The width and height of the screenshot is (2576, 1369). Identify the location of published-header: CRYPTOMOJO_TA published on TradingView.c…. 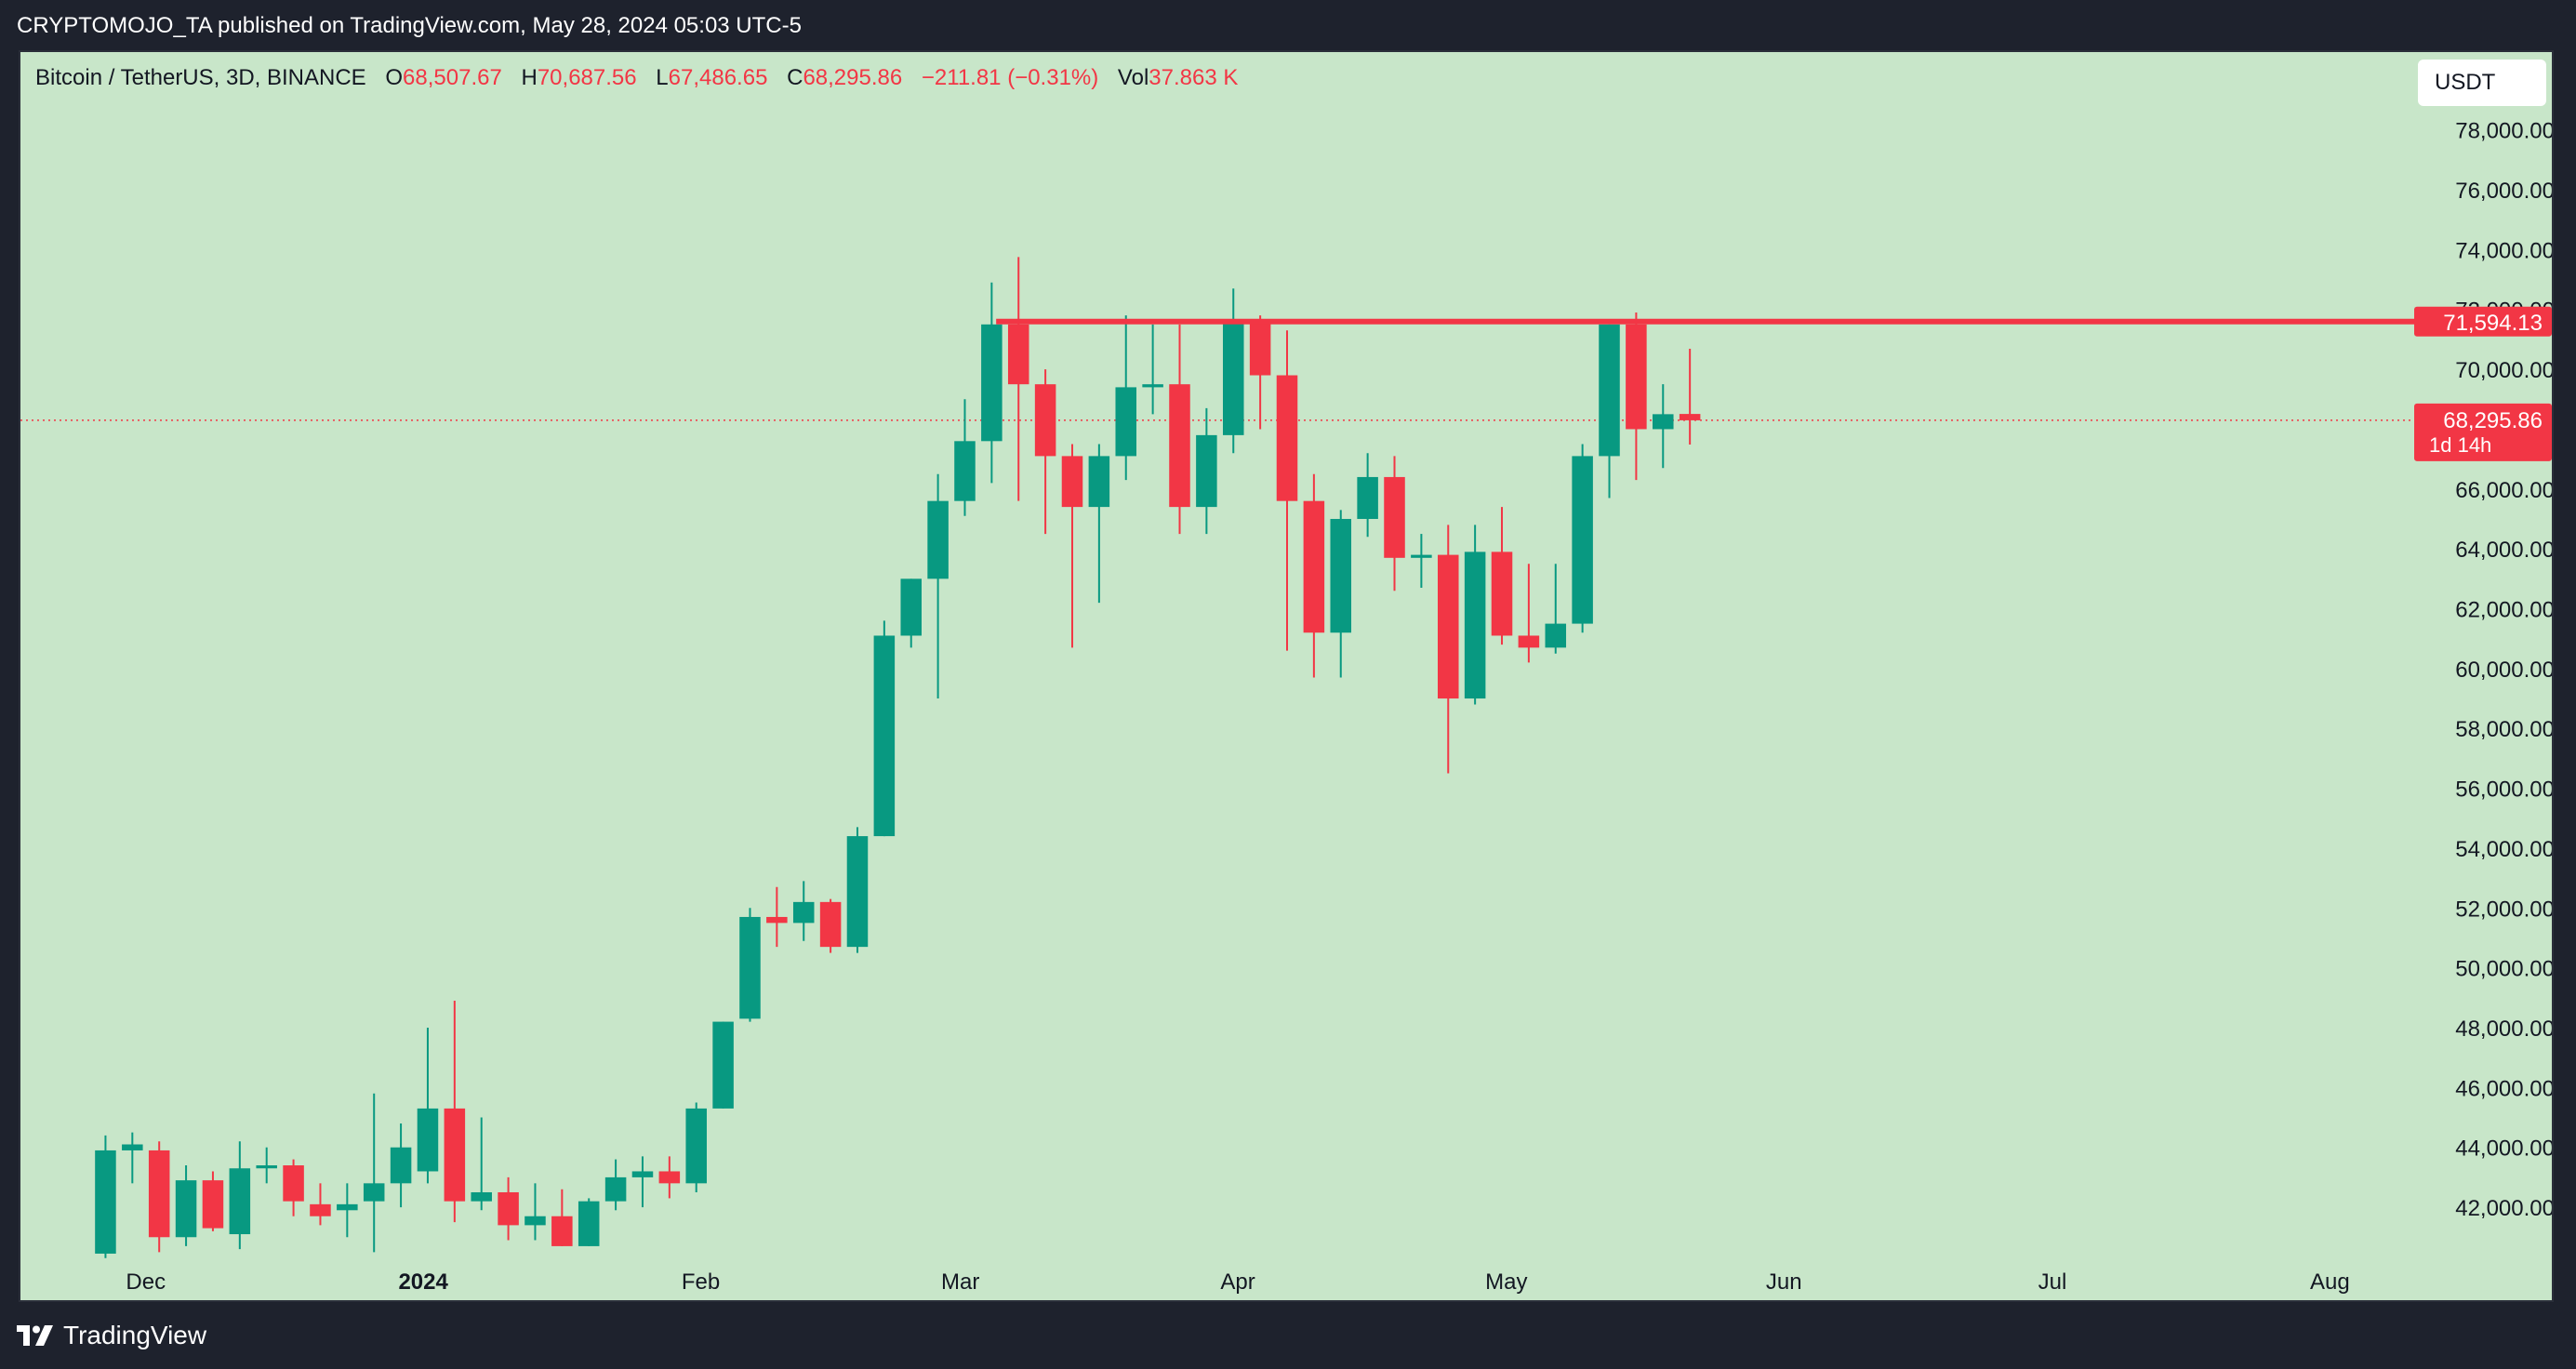
(409, 25).